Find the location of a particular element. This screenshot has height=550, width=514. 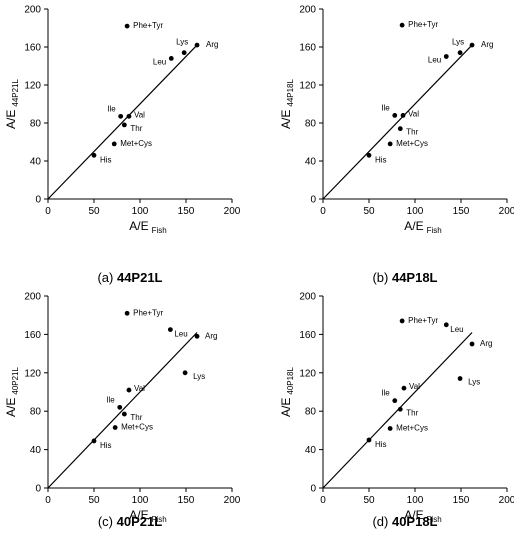

panel-caption: (a) 44P21L is located at coordinates (129, 277).